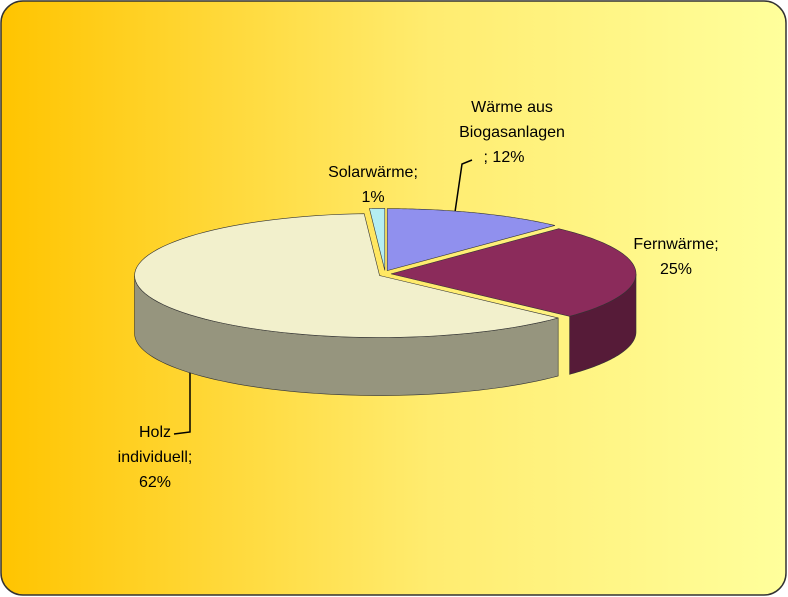 Image resolution: width=788 pixels, height=597 pixels. I want to click on data-label: Holz, so click(155, 432).